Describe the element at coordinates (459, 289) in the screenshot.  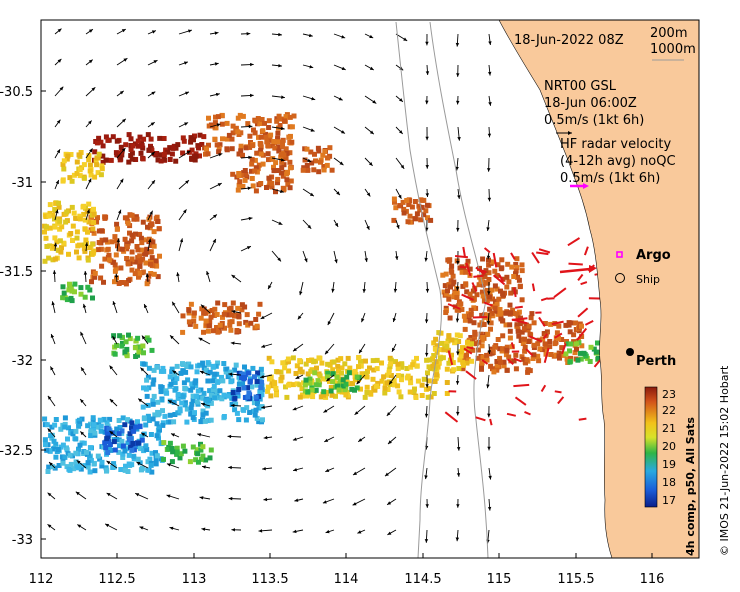
I see `isobath-200m` at that location.